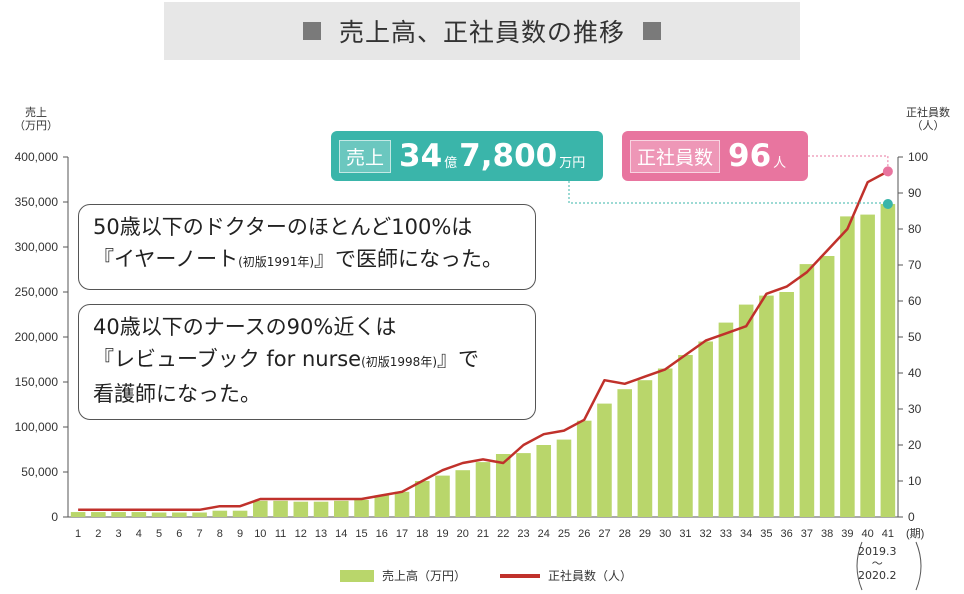  What do you see at coordinates (915, 373) in the screenshot?
I see `right-tick-label: 40` at bounding box center [915, 373].